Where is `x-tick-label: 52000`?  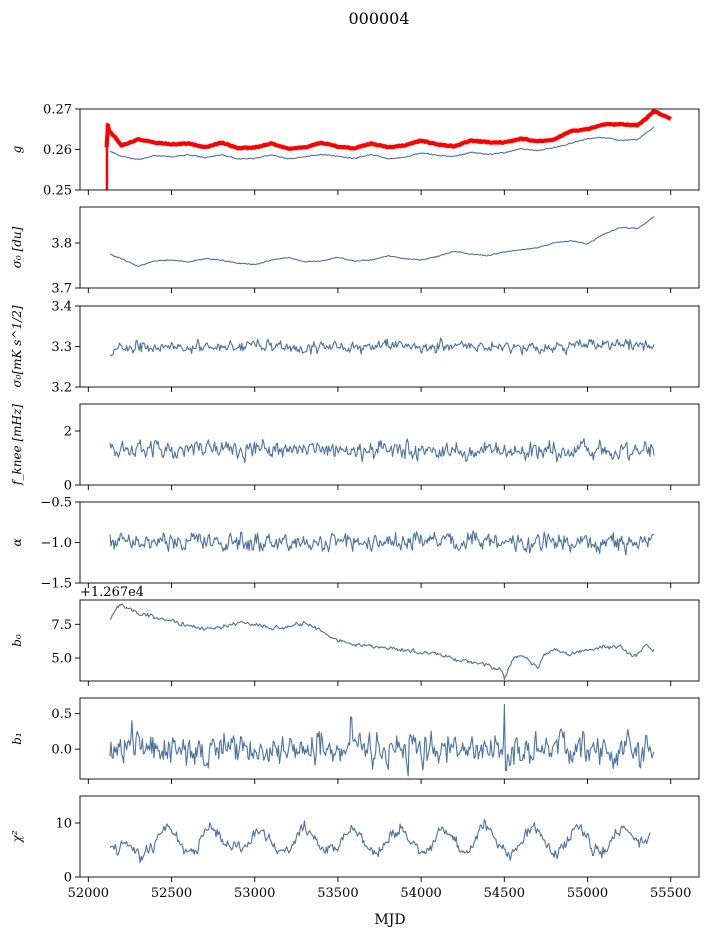 x-tick-label: 52000 is located at coordinates (88, 893).